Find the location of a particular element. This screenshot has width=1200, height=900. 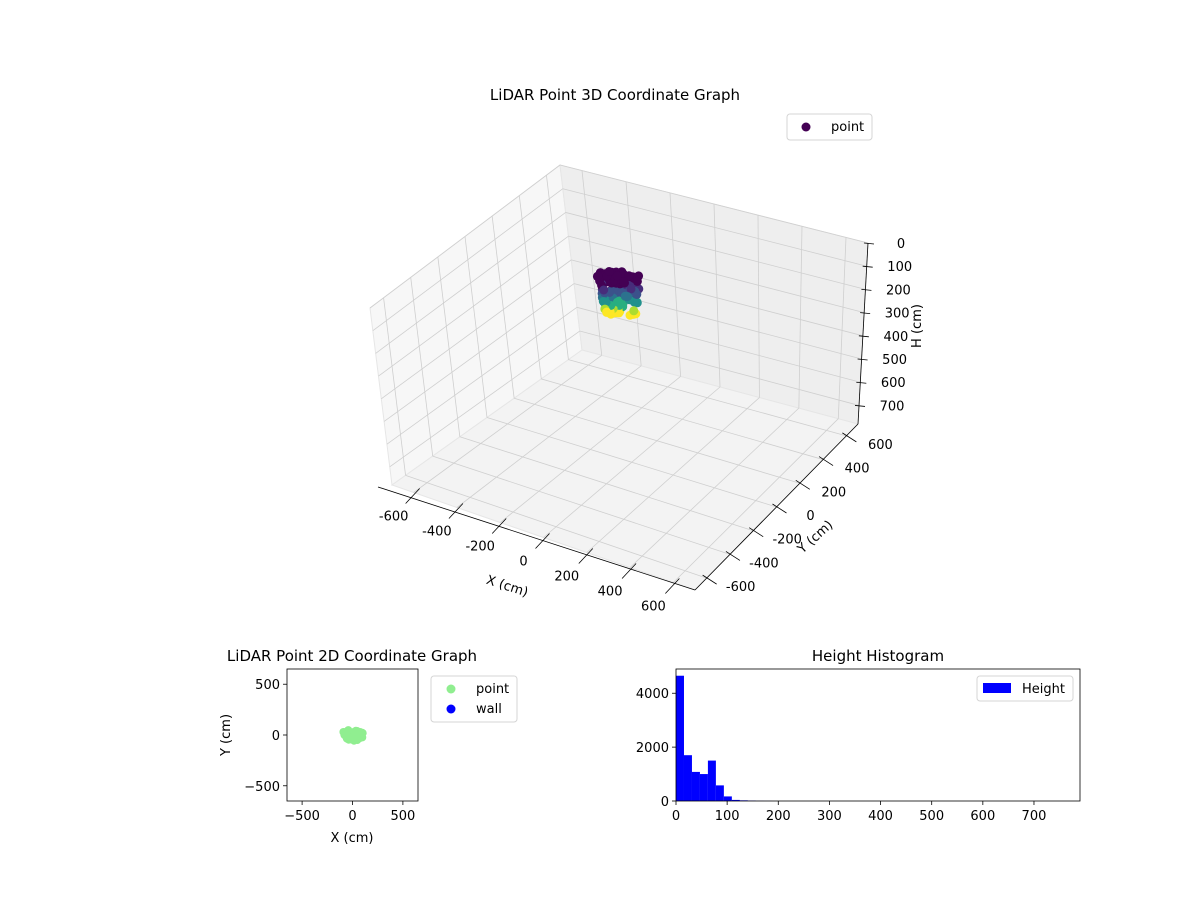

x-tick-label-hist: 100 is located at coordinates (727, 816).